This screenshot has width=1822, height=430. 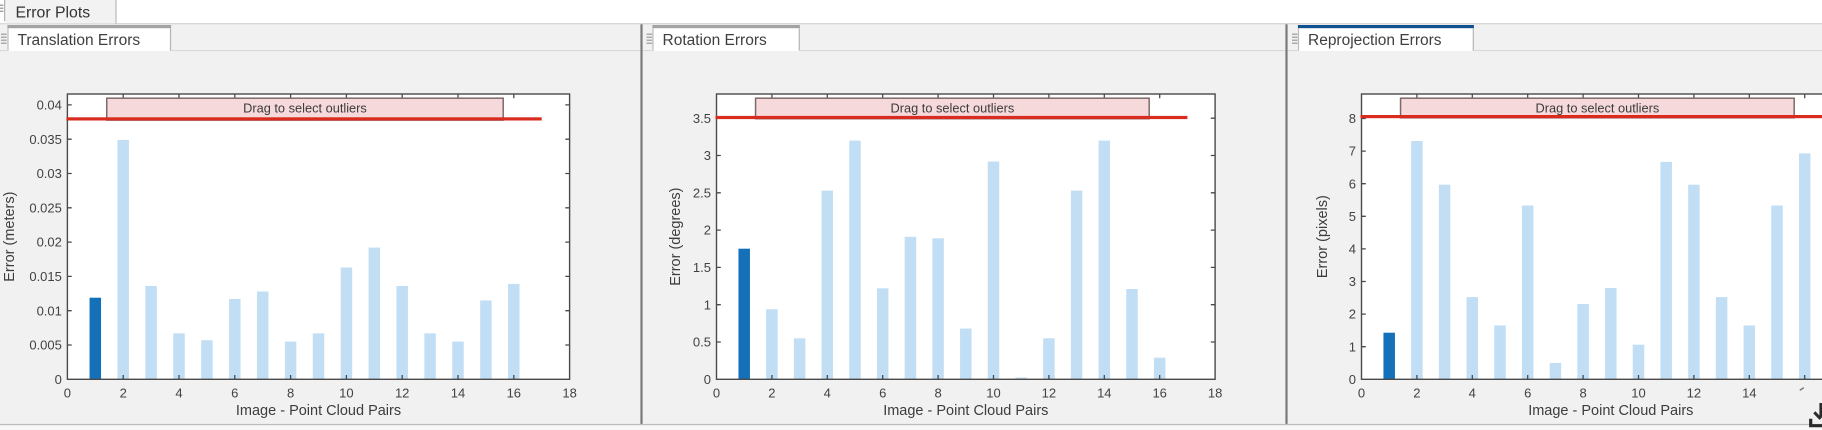 I want to click on svg-text: 0.03, so click(x=49, y=173).